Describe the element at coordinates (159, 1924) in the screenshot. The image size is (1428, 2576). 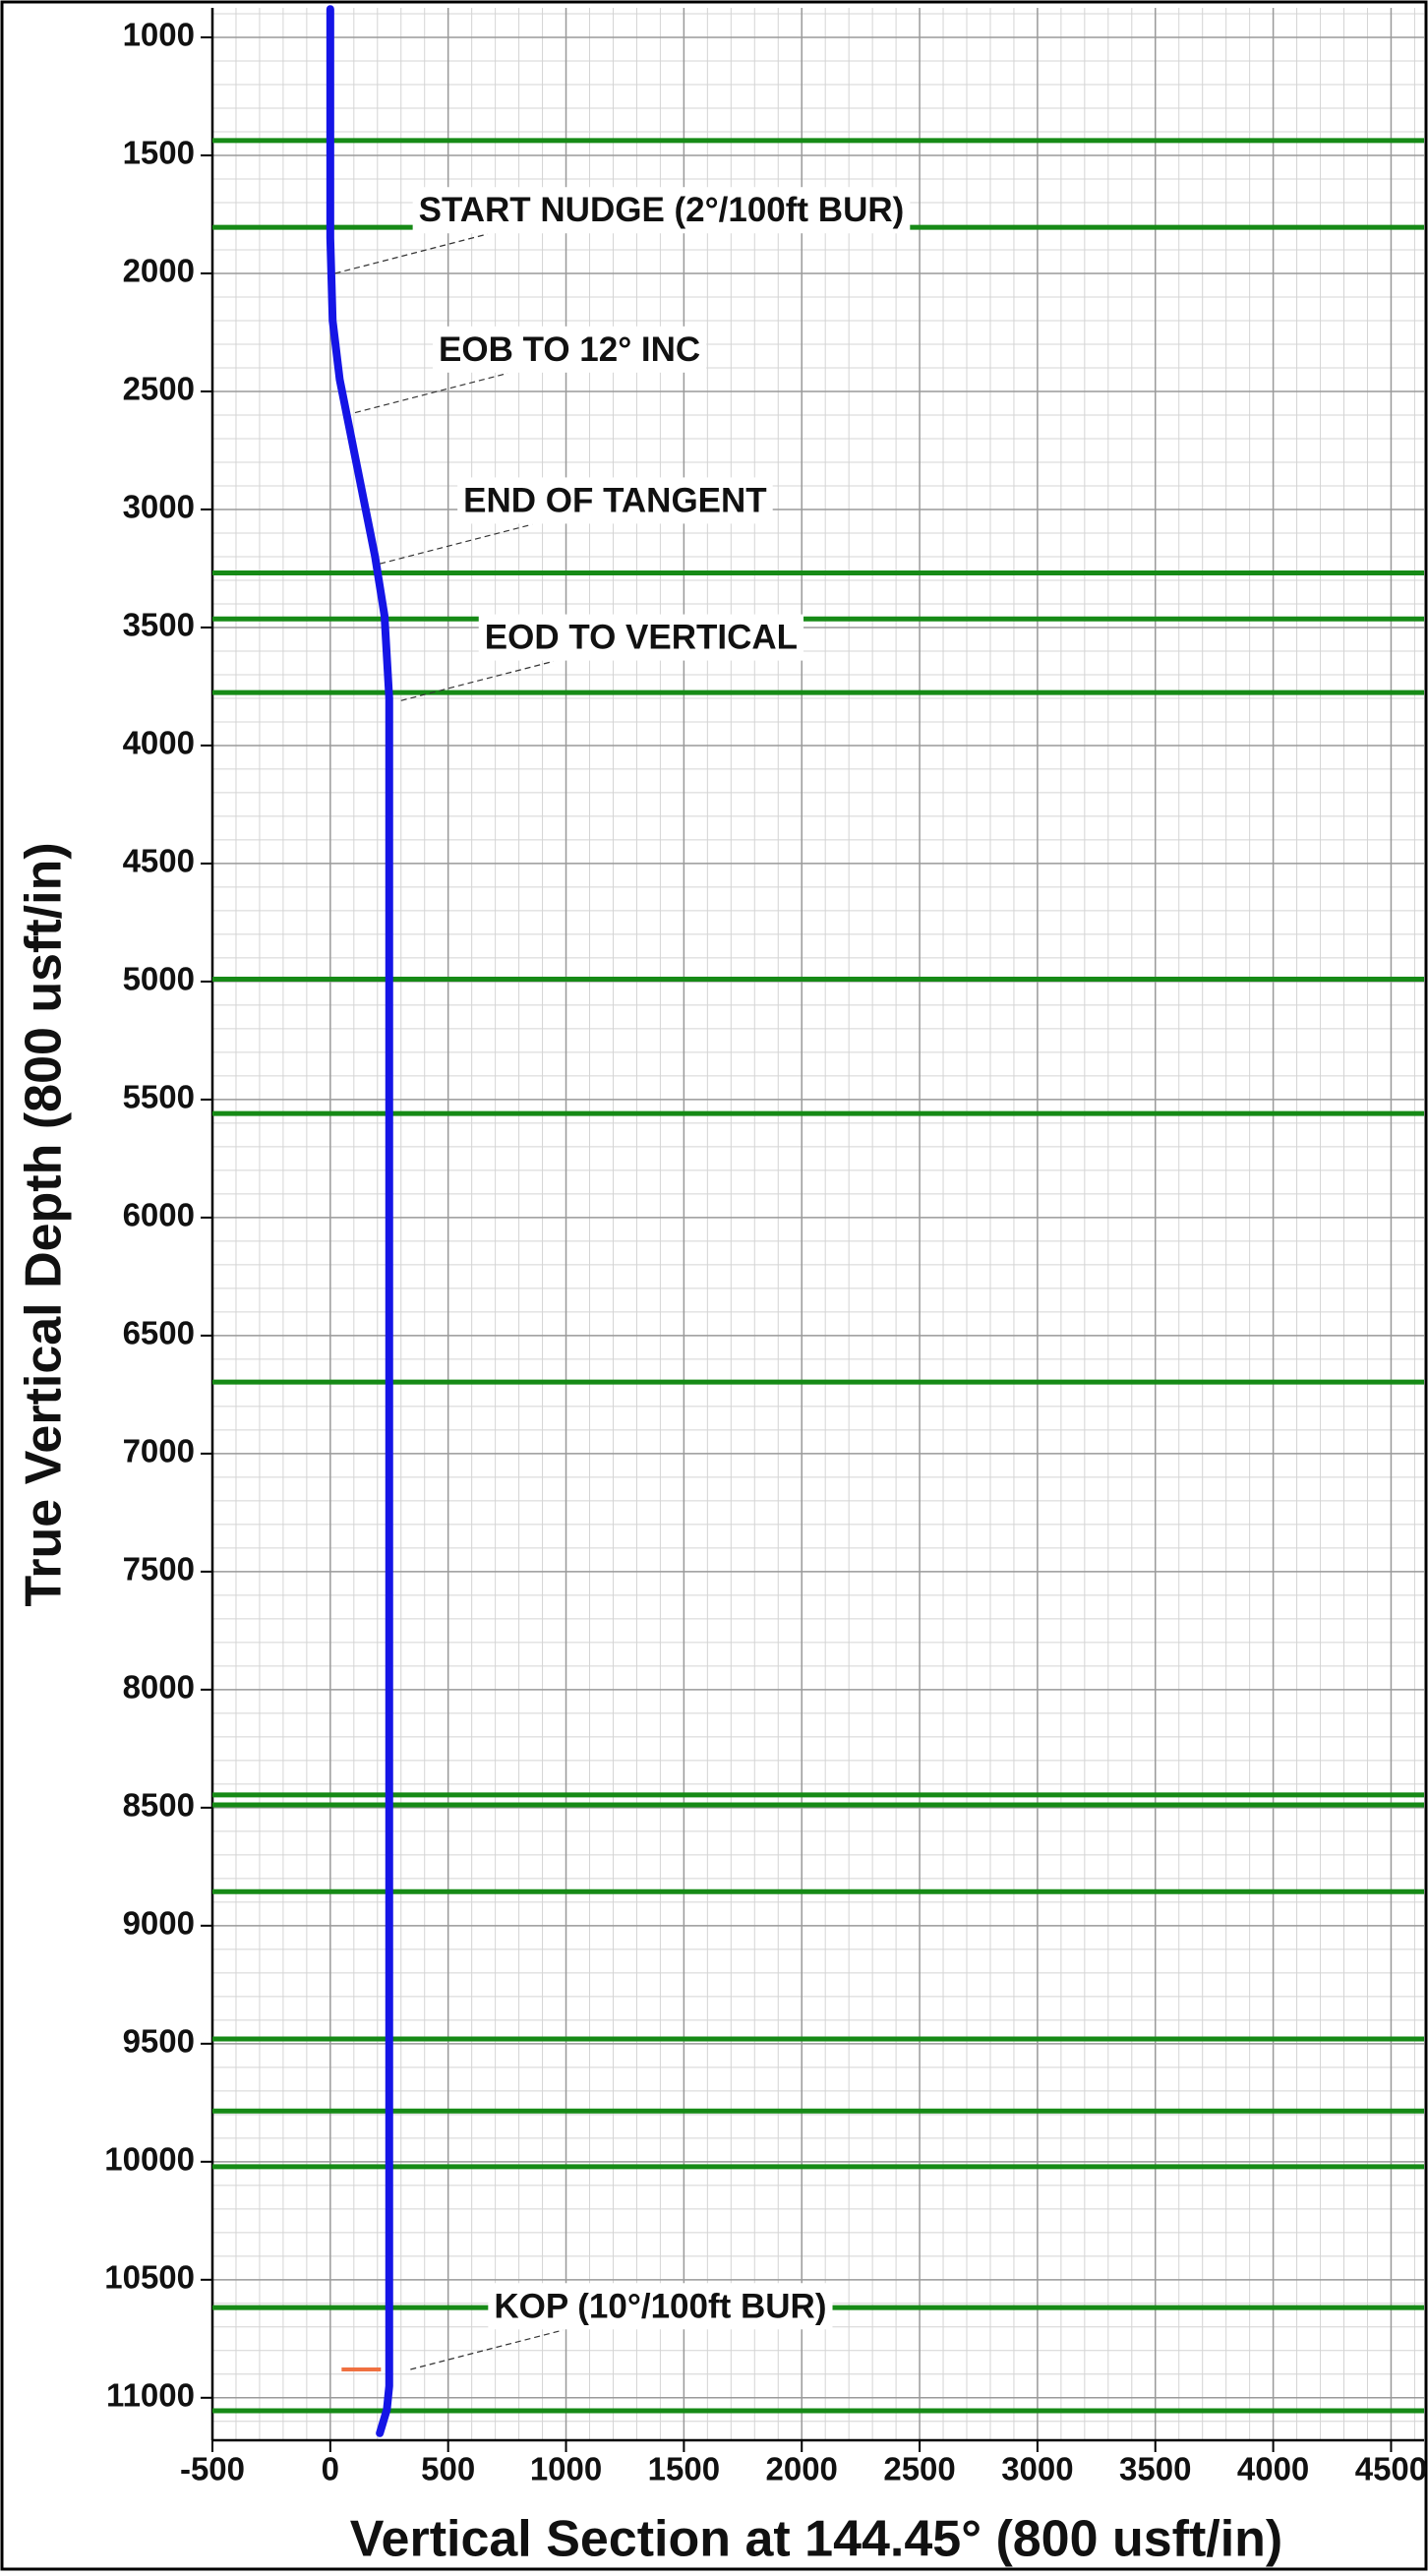
I see `y-tick-label: 9000` at that location.